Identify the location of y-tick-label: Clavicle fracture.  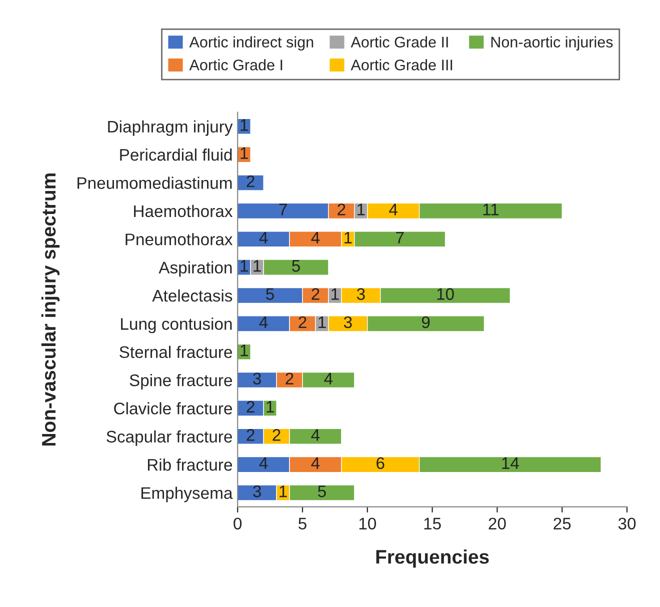
(173, 408).